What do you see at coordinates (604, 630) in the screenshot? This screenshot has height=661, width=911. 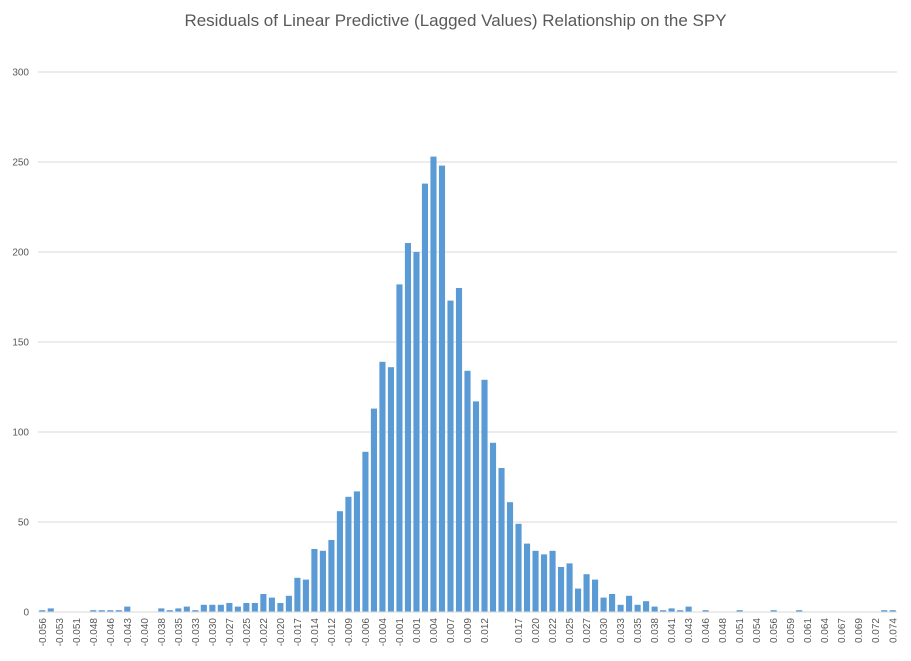 I see `x-tick-label: 0.030` at bounding box center [604, 630].